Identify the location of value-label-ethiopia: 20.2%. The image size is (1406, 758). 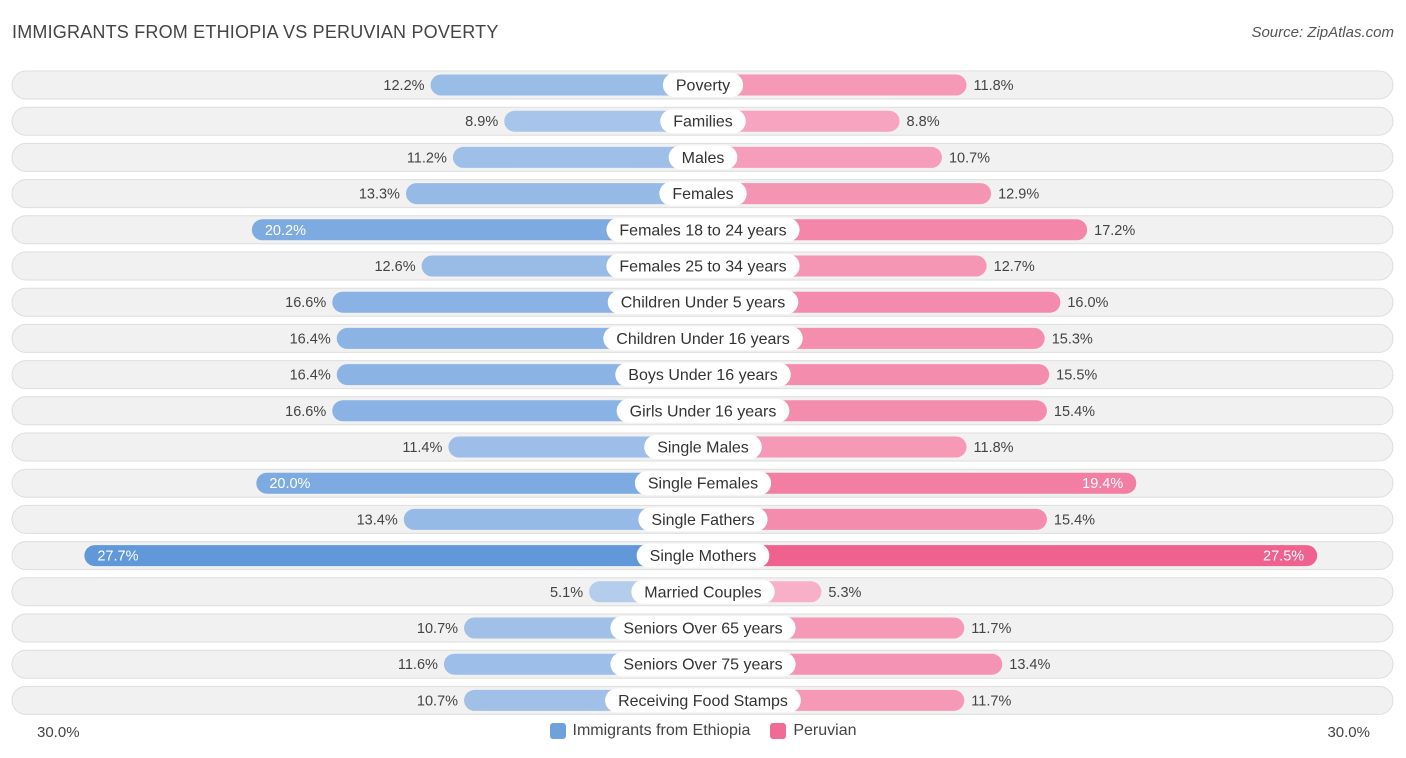
(285, 231).